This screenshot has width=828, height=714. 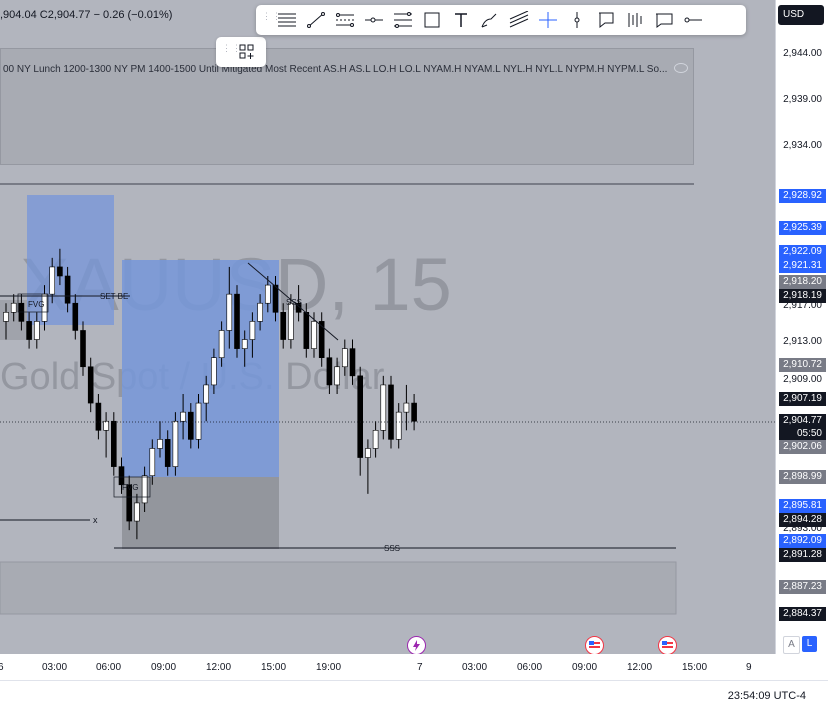 I want to click on log-scale-button: L, so click(x=809, y=644).